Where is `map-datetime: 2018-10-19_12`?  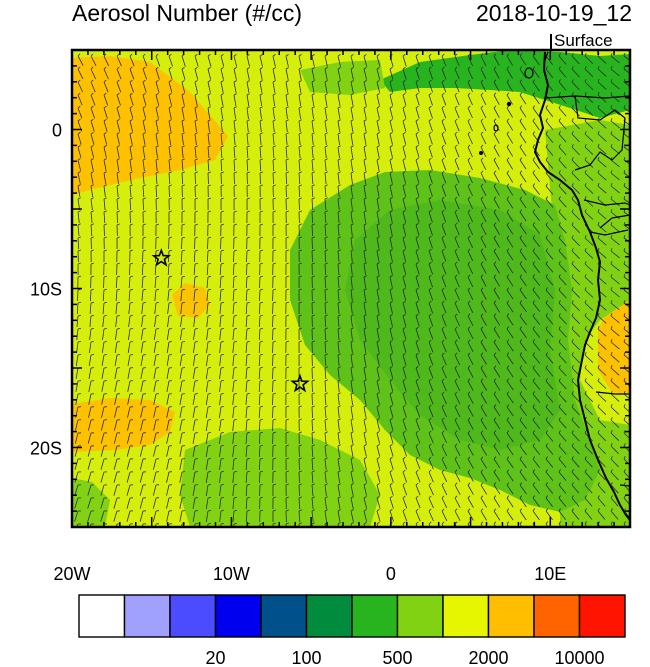
map-datetime: 2018-10-19_12 is located at coordinates (553, 13).